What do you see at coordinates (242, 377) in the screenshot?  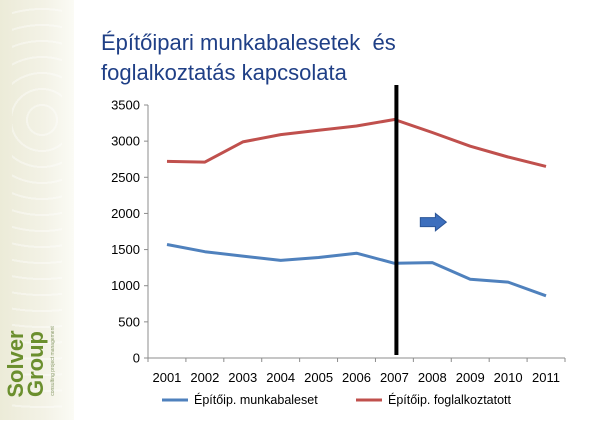 I see `x-tick-label: 2003` at bounding box center [242, 377].